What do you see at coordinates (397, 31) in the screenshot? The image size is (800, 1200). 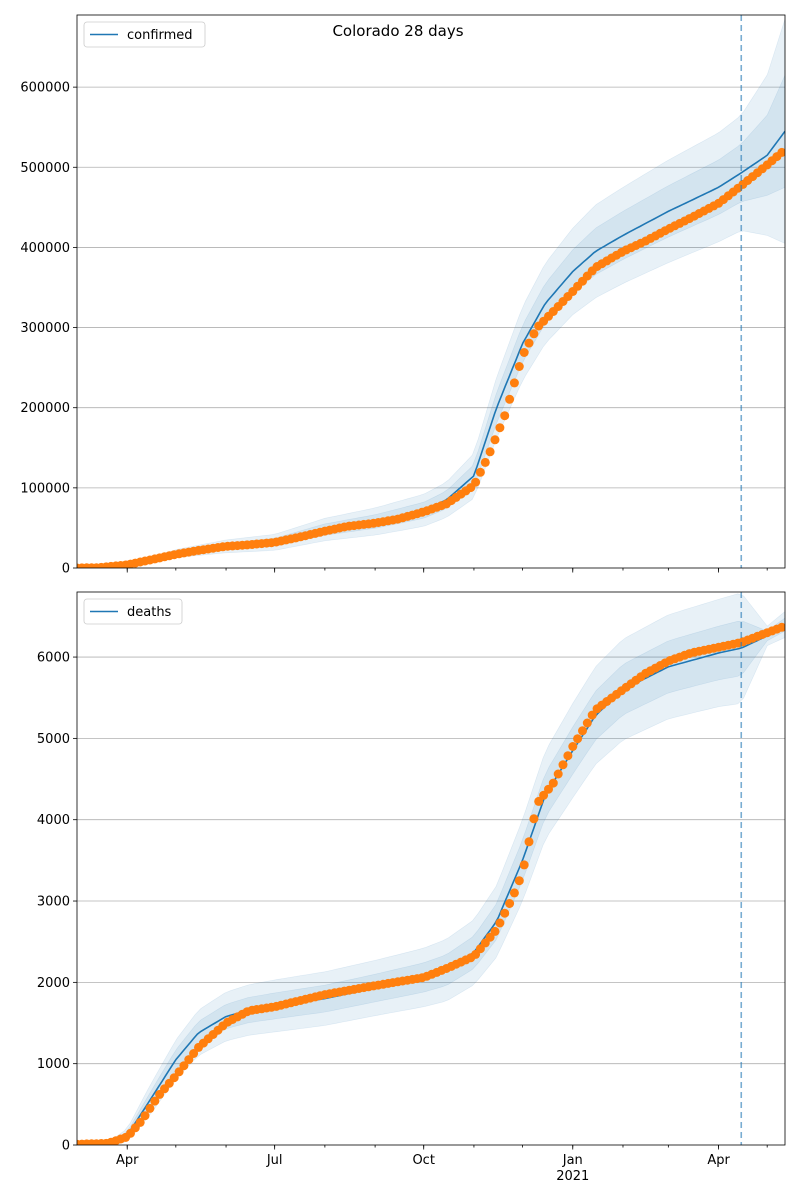 I see `chart-title: Colorado 28 days` at bounding box center [397, 31].